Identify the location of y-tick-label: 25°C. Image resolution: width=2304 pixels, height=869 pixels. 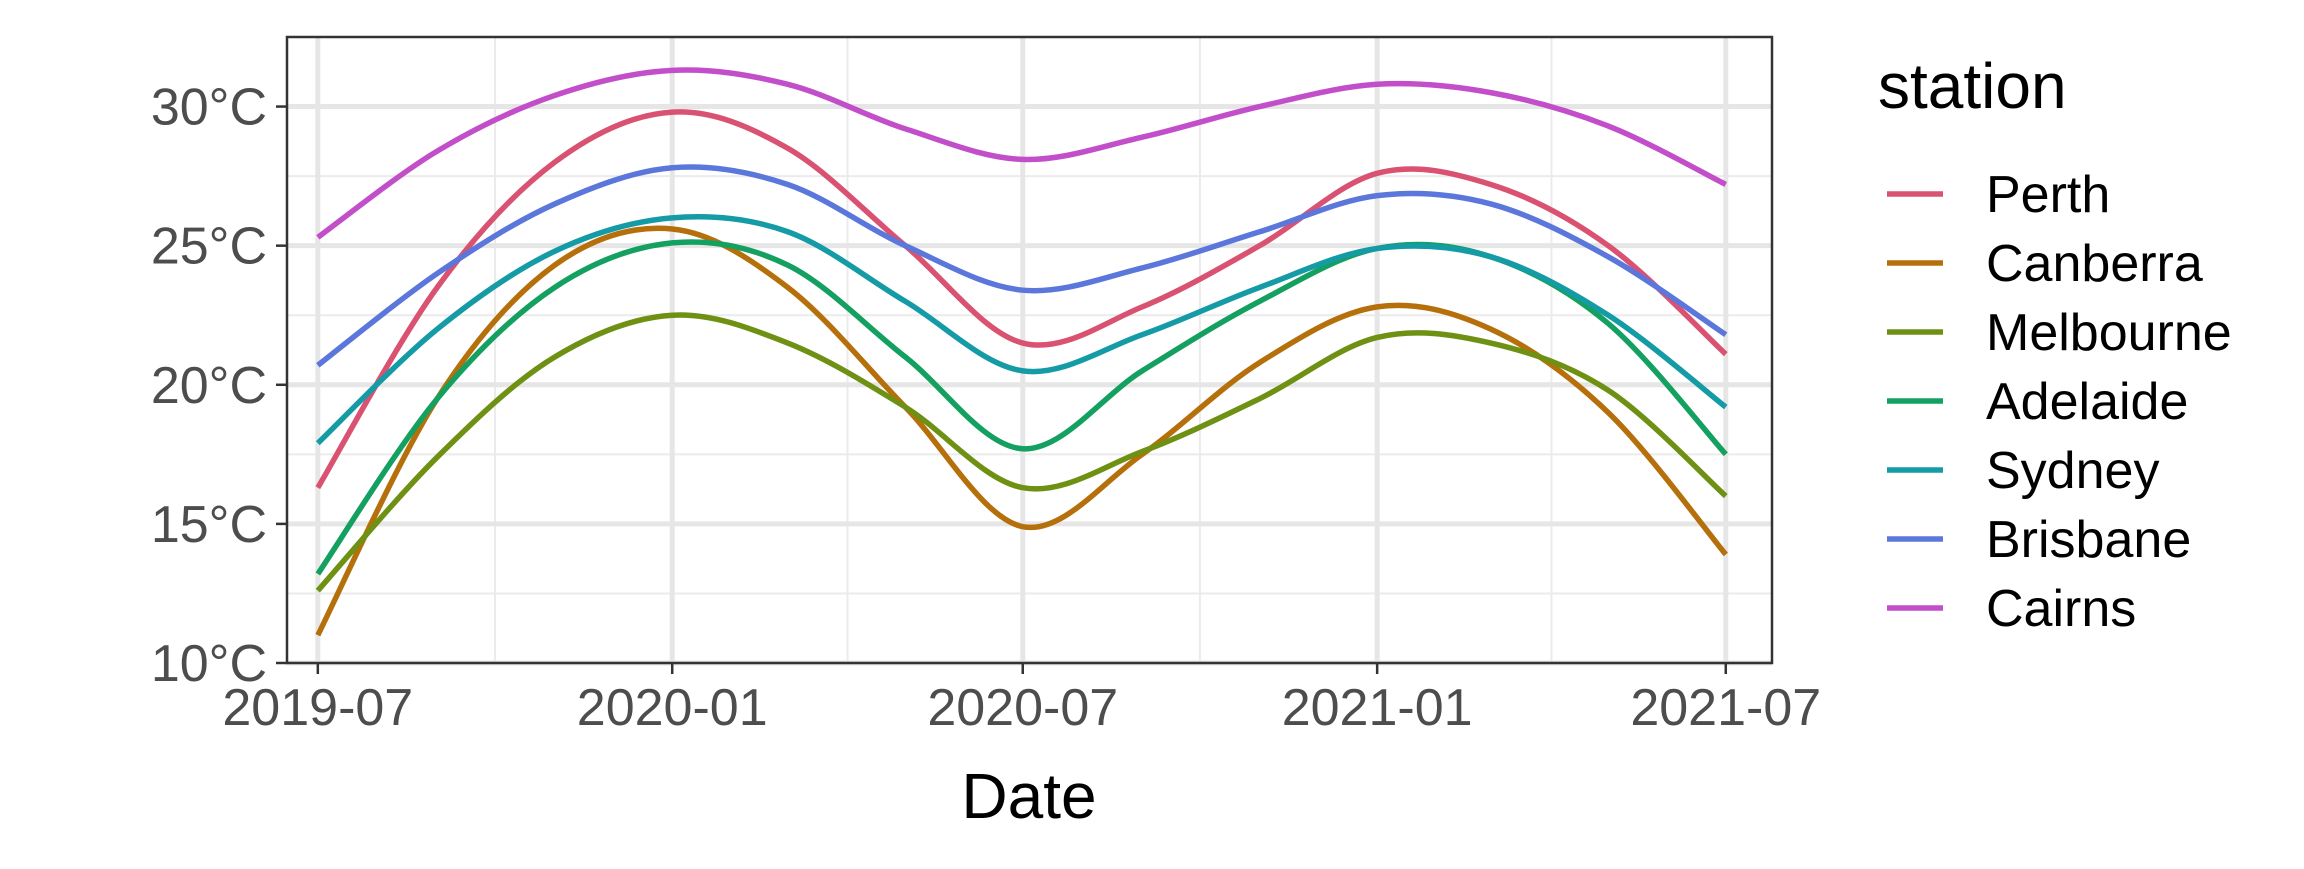
(209, 247).